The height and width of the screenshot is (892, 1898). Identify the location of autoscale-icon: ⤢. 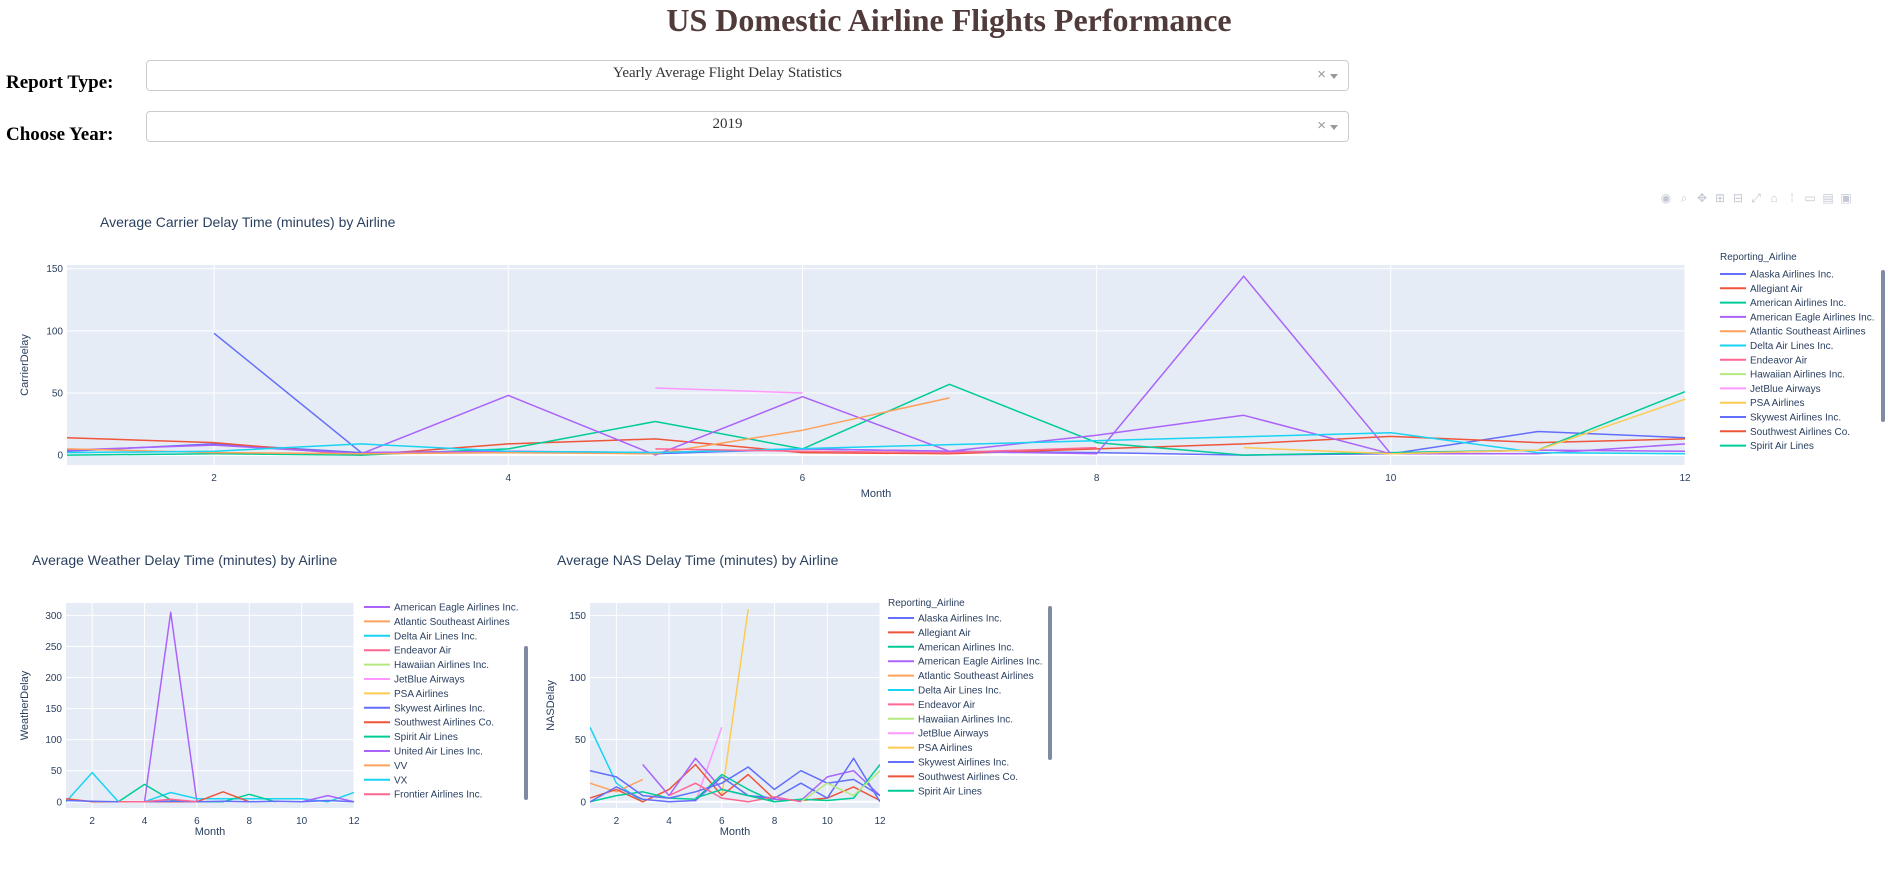
(1756, 198).